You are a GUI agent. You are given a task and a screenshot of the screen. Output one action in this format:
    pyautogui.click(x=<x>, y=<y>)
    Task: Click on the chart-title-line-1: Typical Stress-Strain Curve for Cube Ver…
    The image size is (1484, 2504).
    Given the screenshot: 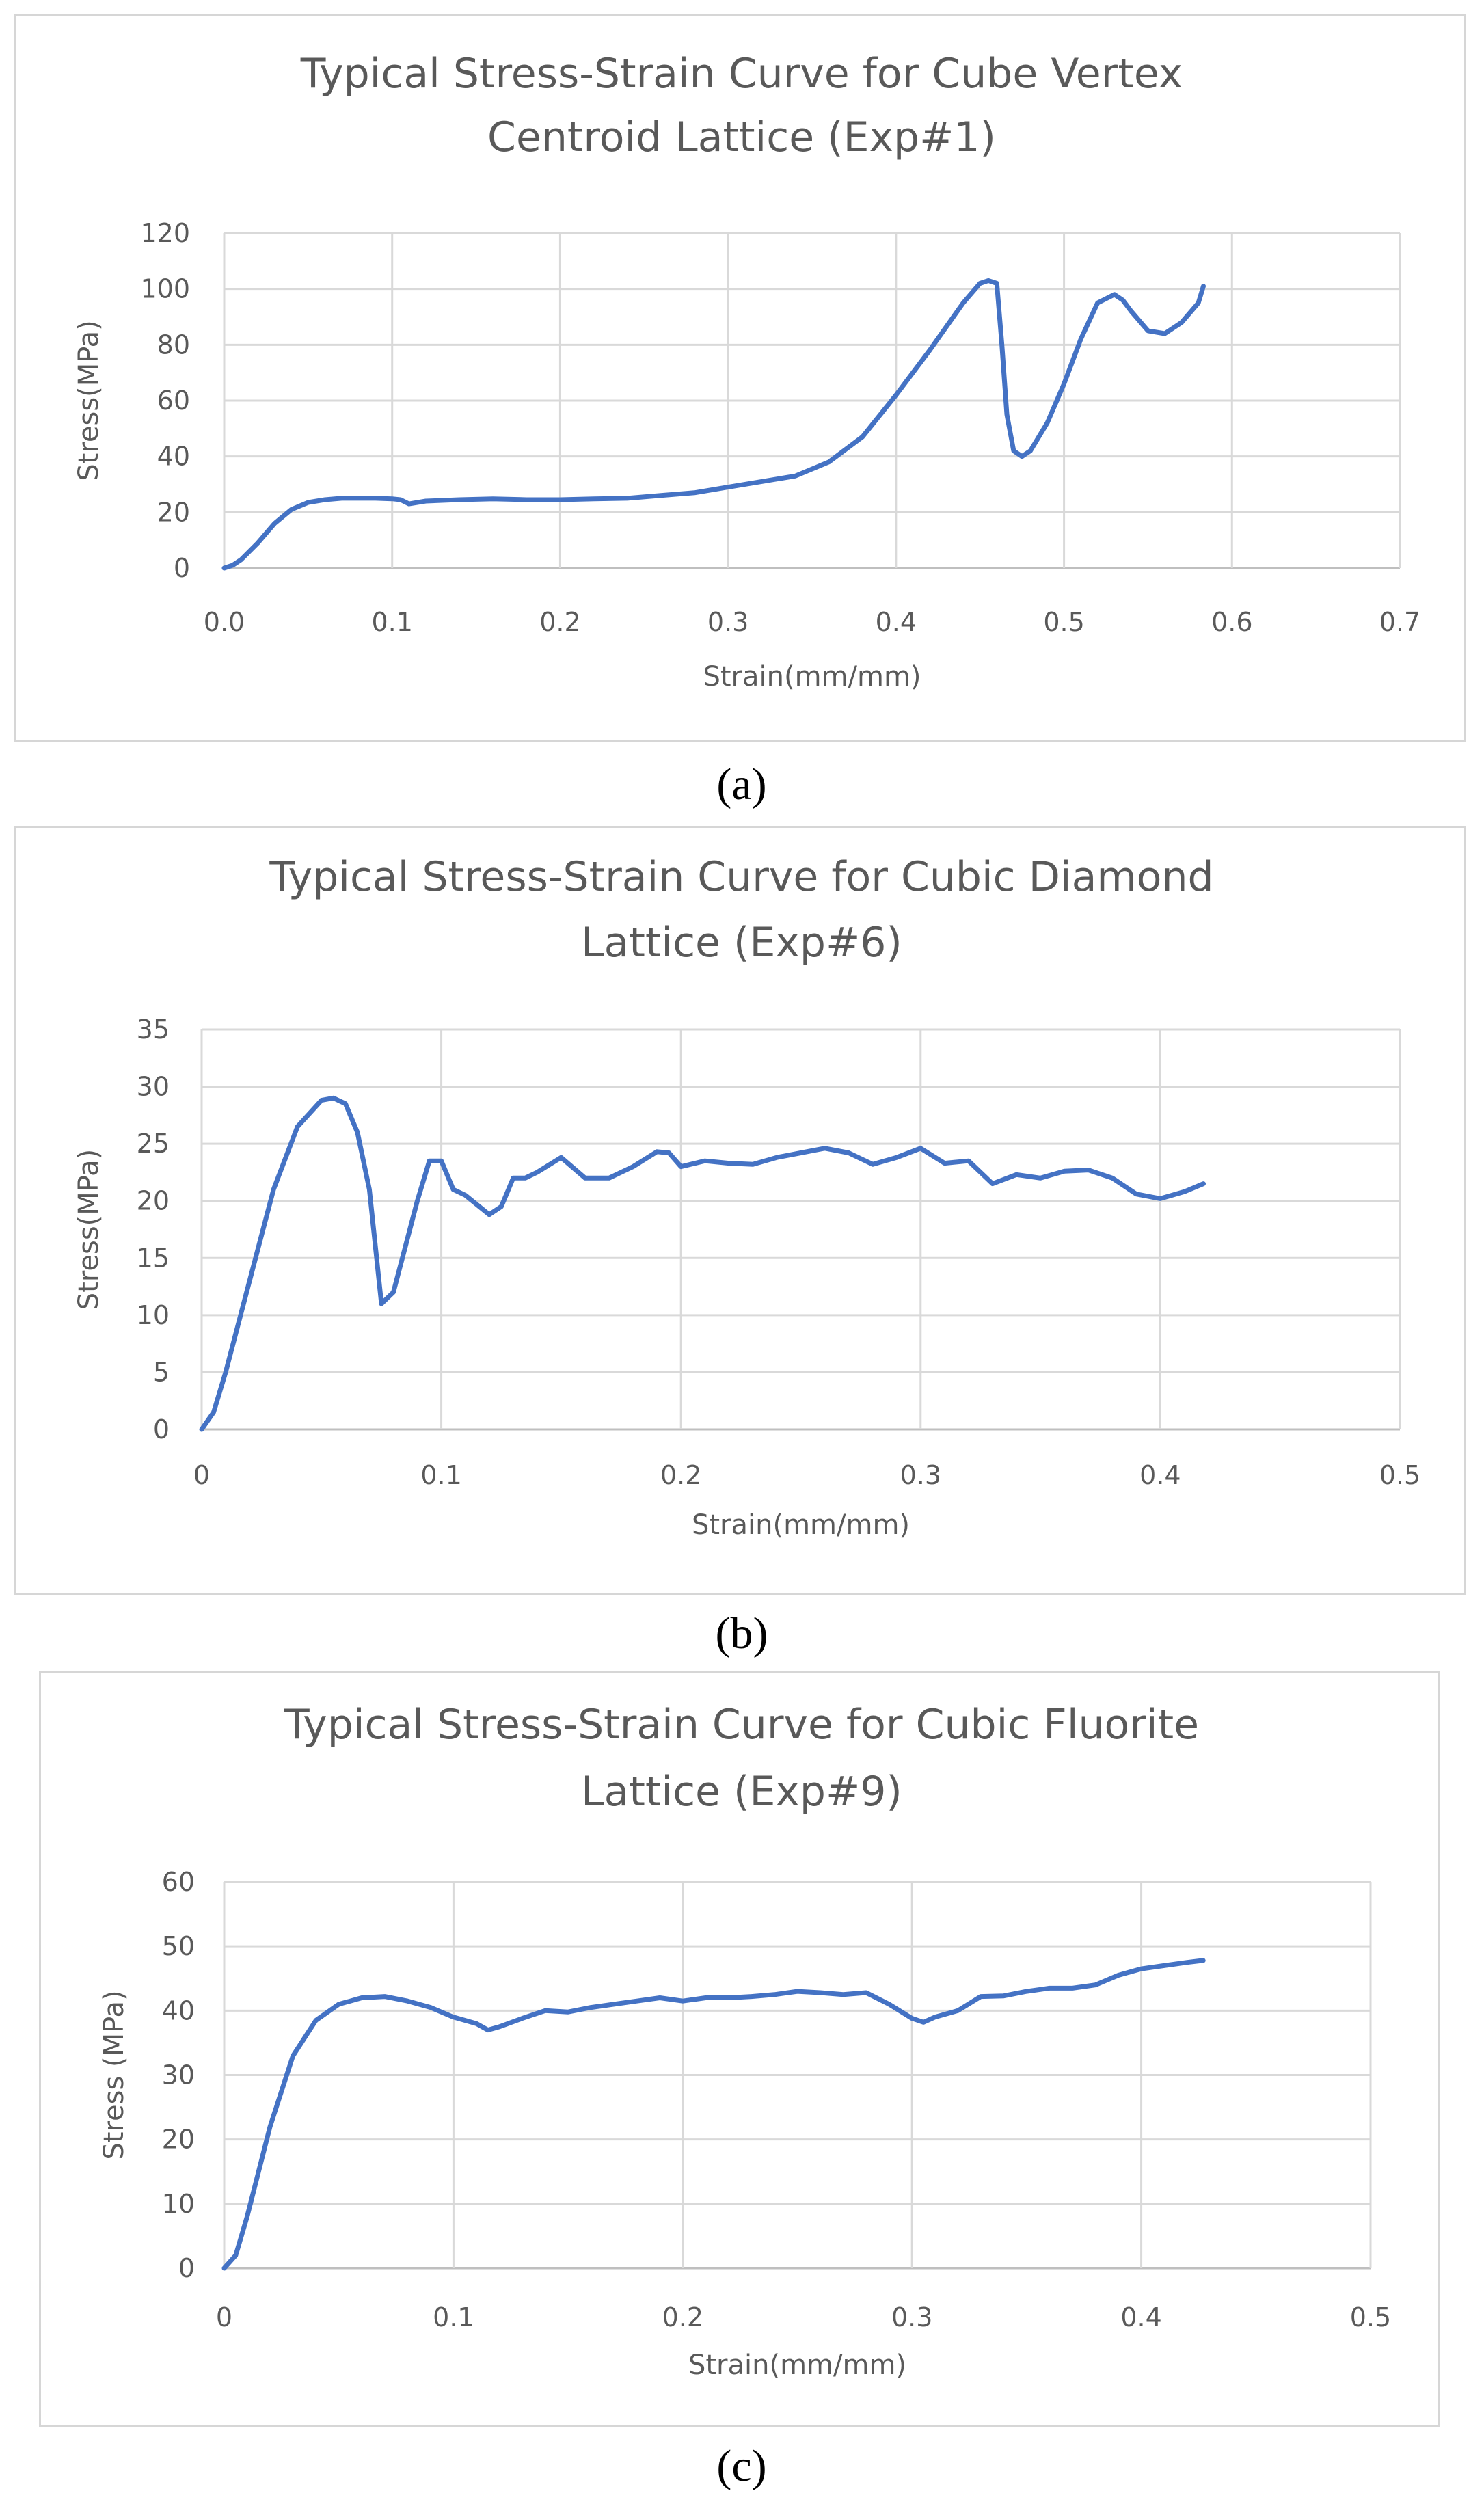 What is the action you would take?
    pyautogui.click(x=742, y=74)
    